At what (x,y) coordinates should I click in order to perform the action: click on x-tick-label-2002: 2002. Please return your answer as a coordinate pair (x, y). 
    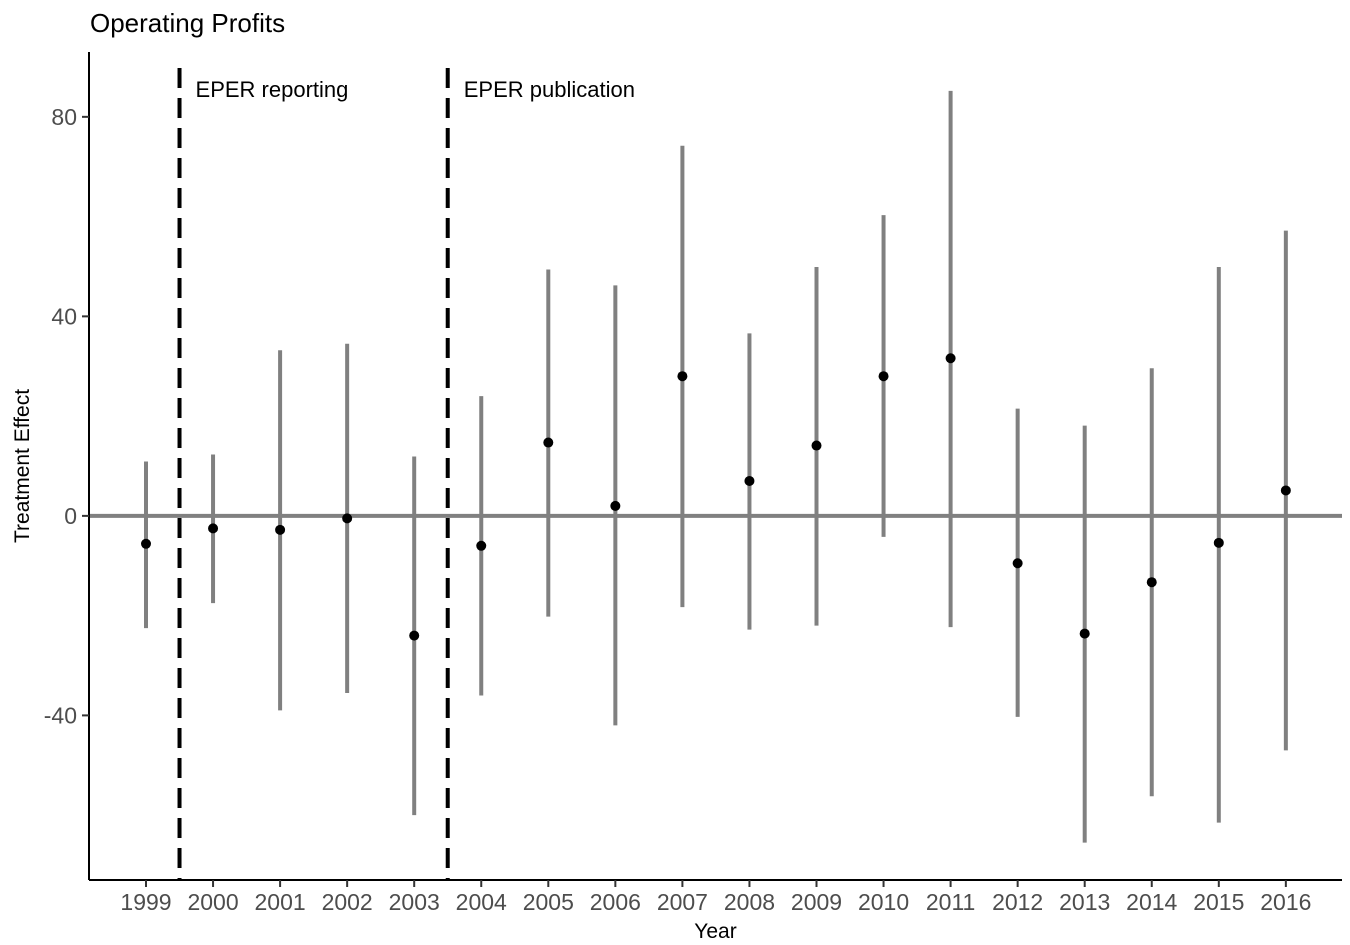
    Looking at the image, I should click on (347, 902).